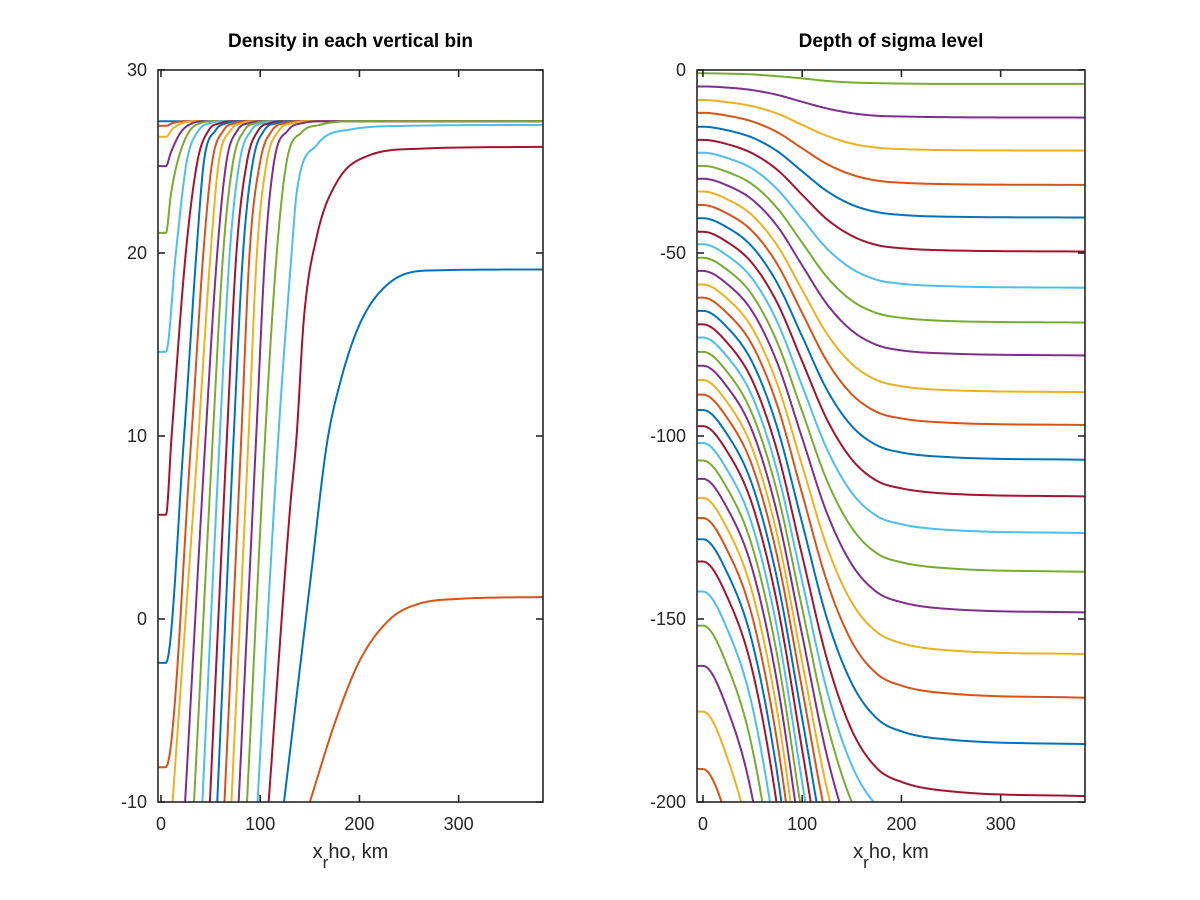  Describe the element at coordinates (673, 253) in the screenshot. I see `y-tick-label: -50` at that location.